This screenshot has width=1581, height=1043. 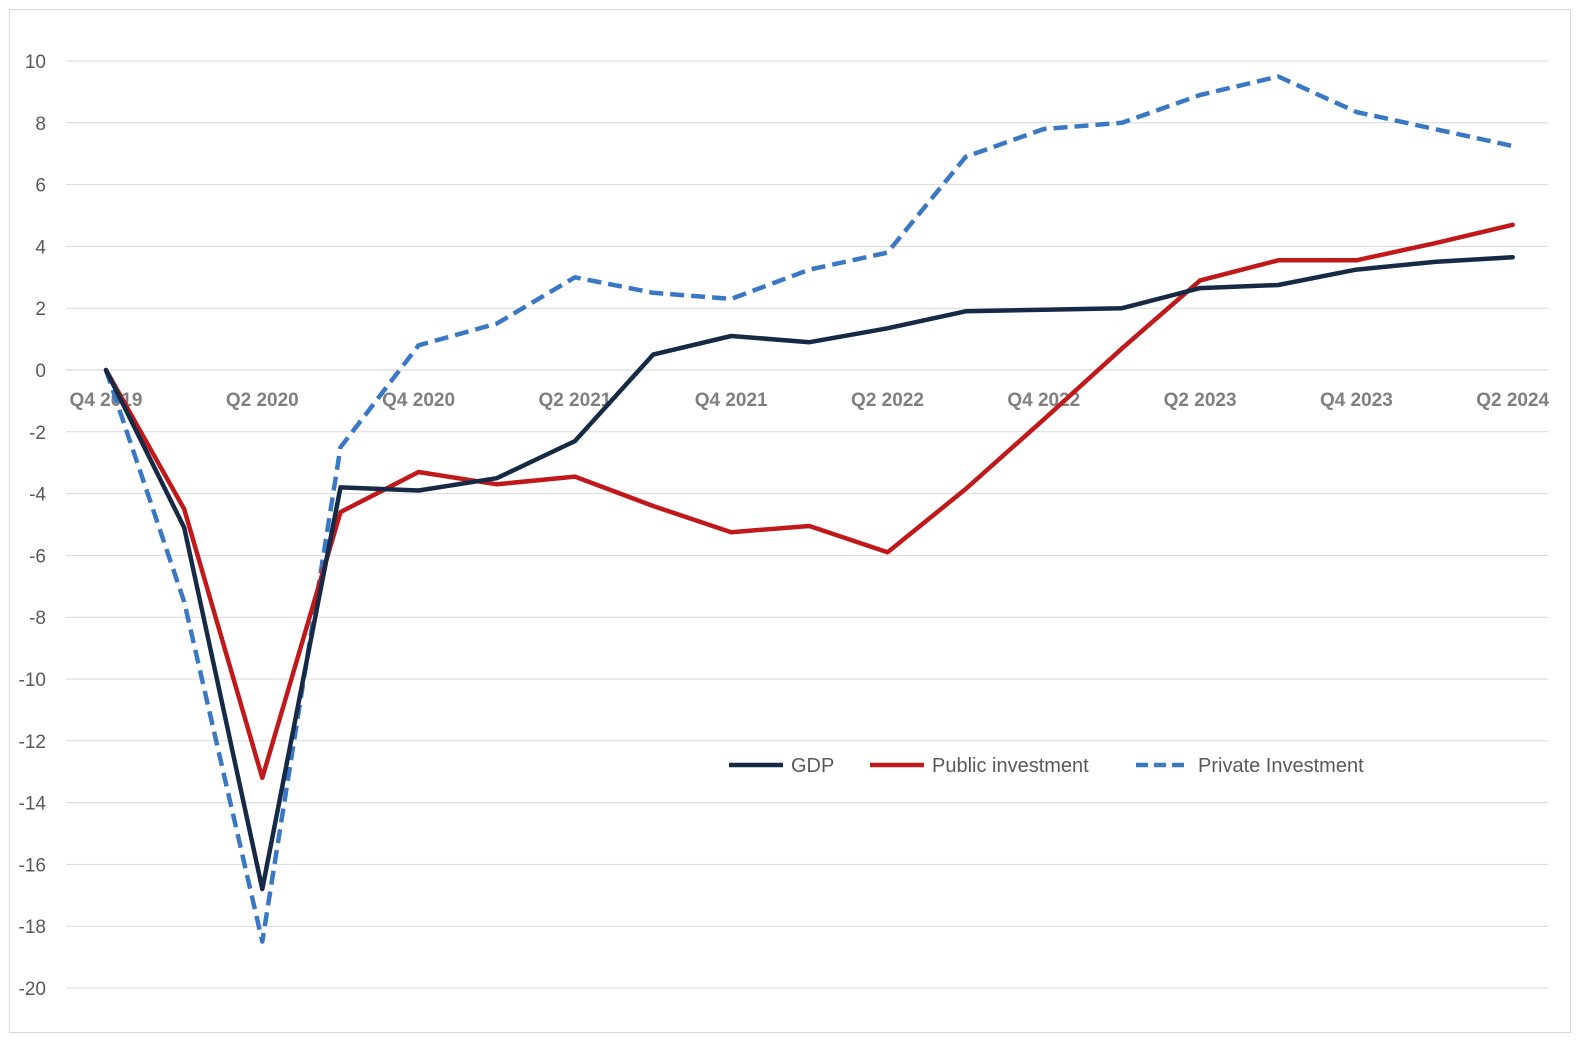 I want to click on y-tick-label: 0, so click(x=40, y=371).